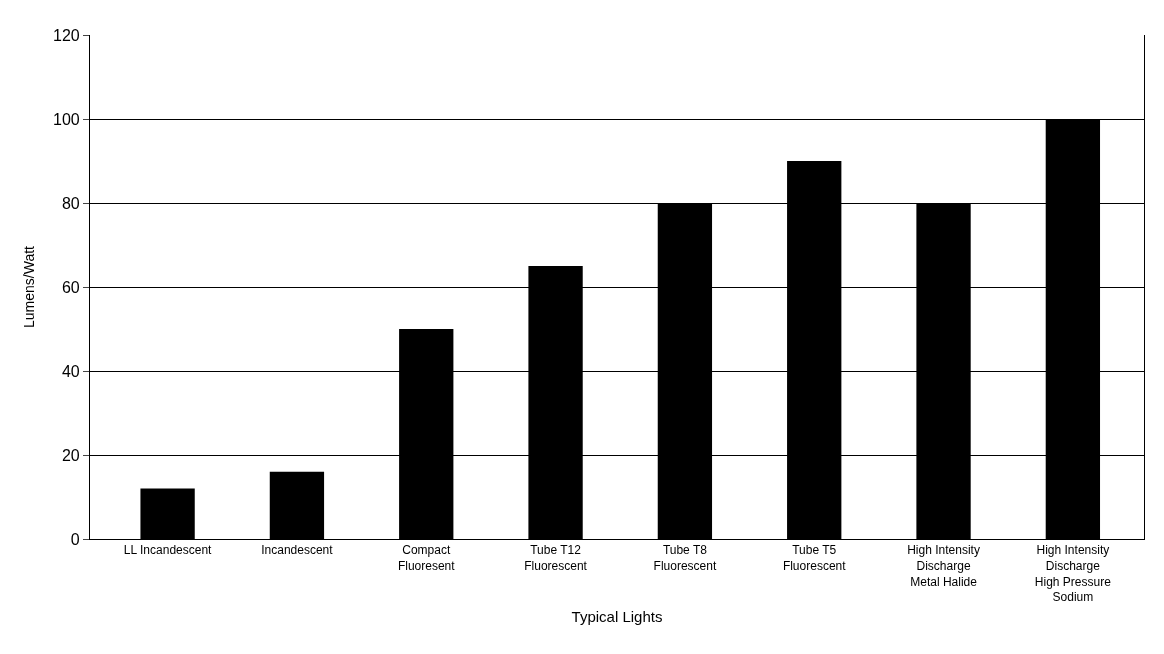 Image resolution: width=1164 pixels, height=654 pixels. What do you see at coordinates (814, 558) in the screenshot?
I see `x-tick-label: Tube T5 Fluorescent` at bounding box center [814, 558].